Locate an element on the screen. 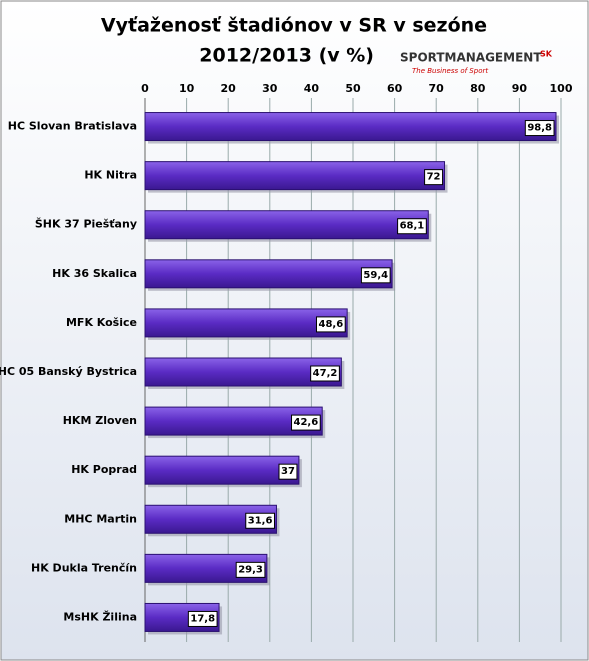 The image size is (589, 661). value-label: 98,8 is located at coordinates (539, 128).